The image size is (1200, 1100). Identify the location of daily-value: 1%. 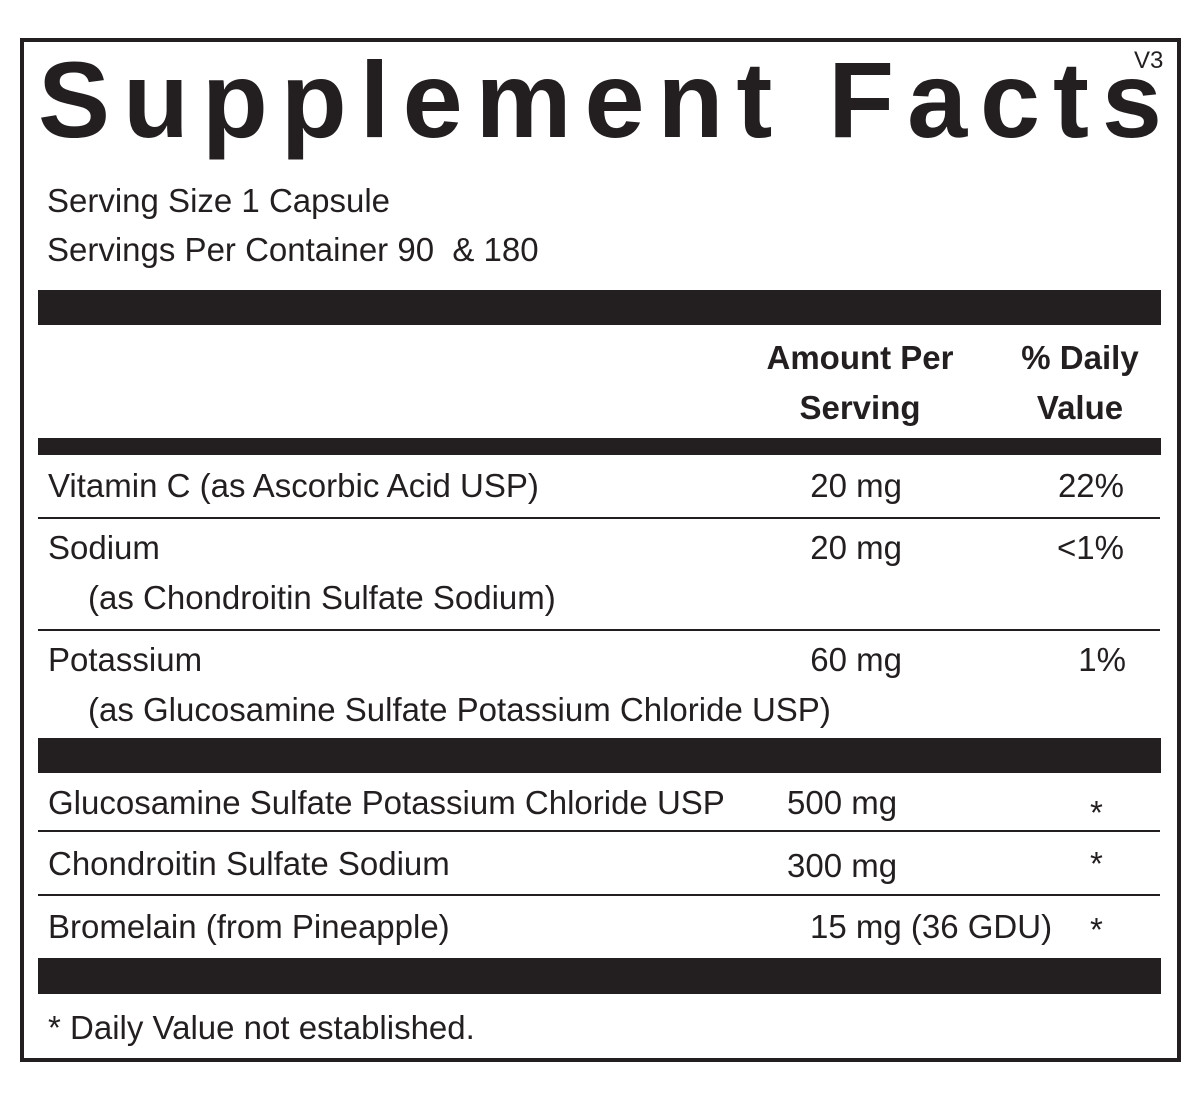
(1102, 659).